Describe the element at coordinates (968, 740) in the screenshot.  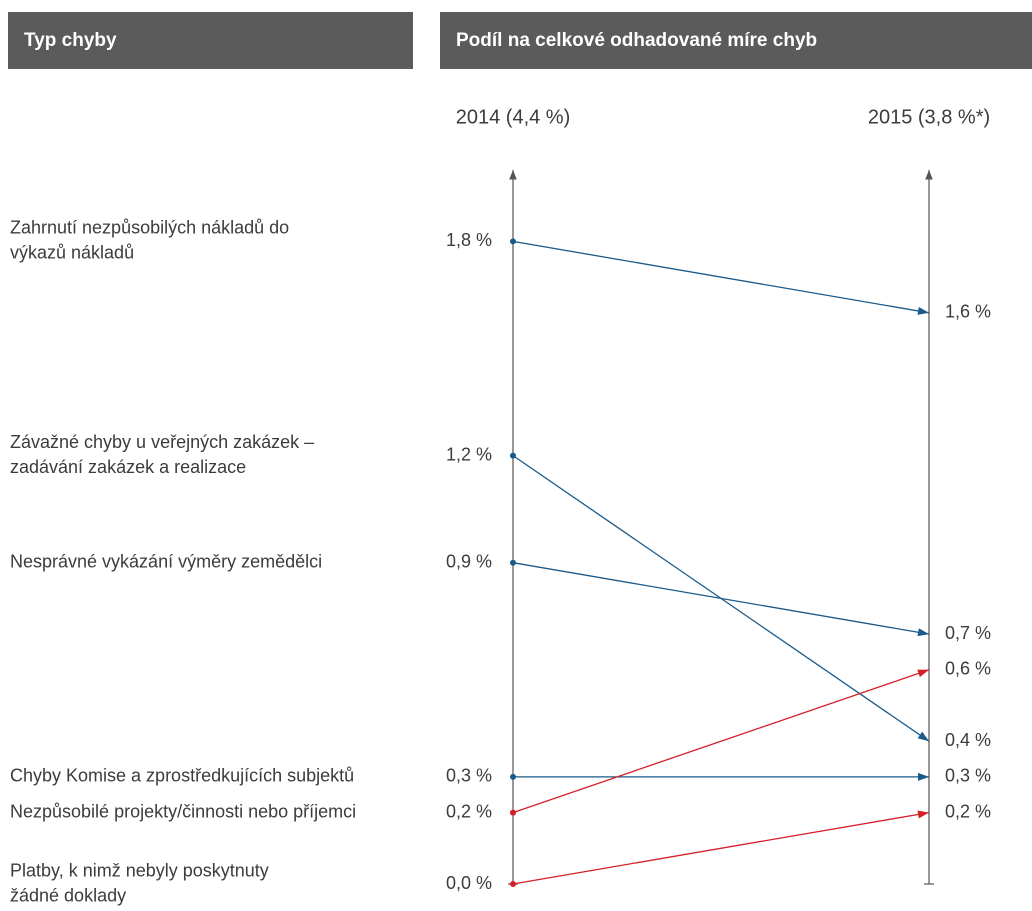
I see `value-label: 0,4 %` at that location.